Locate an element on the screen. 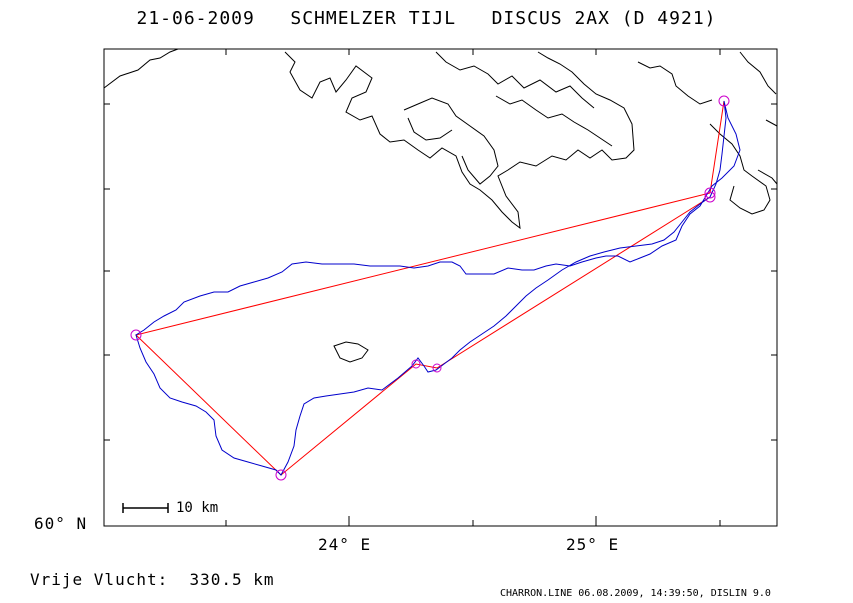 The width and height of the screenshot is (853, 603). longitude-label-25: 25° E is located at coordinates (593, 544).